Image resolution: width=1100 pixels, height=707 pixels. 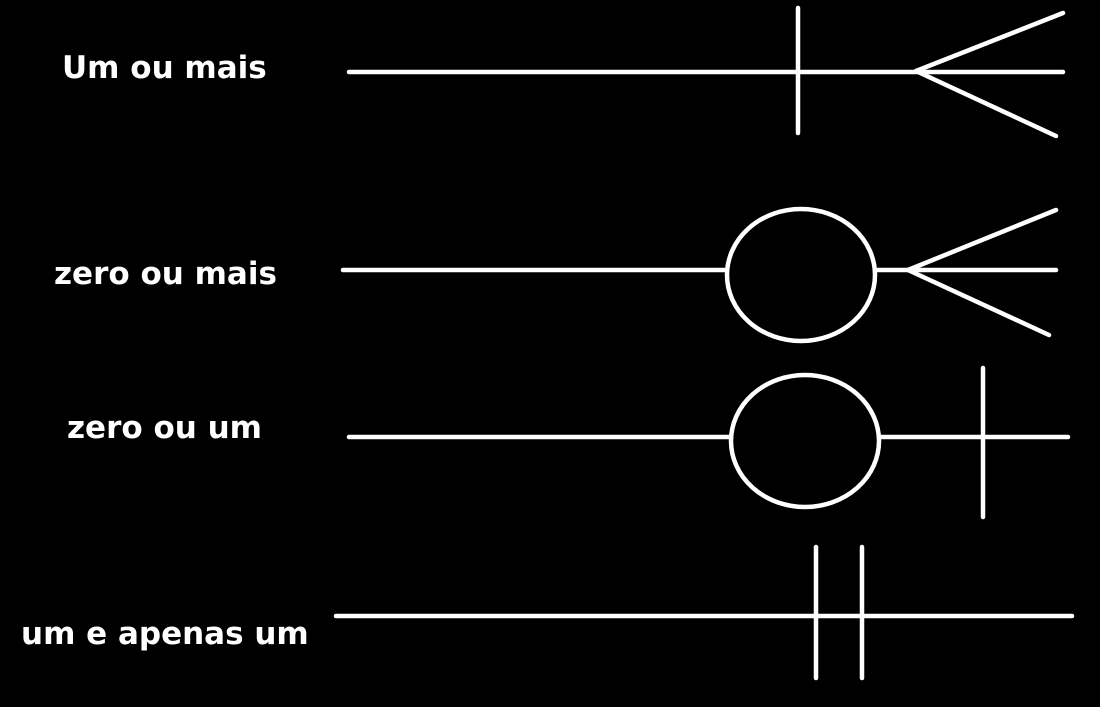 What do you see at coordinates (165, 634) in the screenshot?
I see `label-one-and-only-one: um e apenas um` at bounding box center [165, 634].